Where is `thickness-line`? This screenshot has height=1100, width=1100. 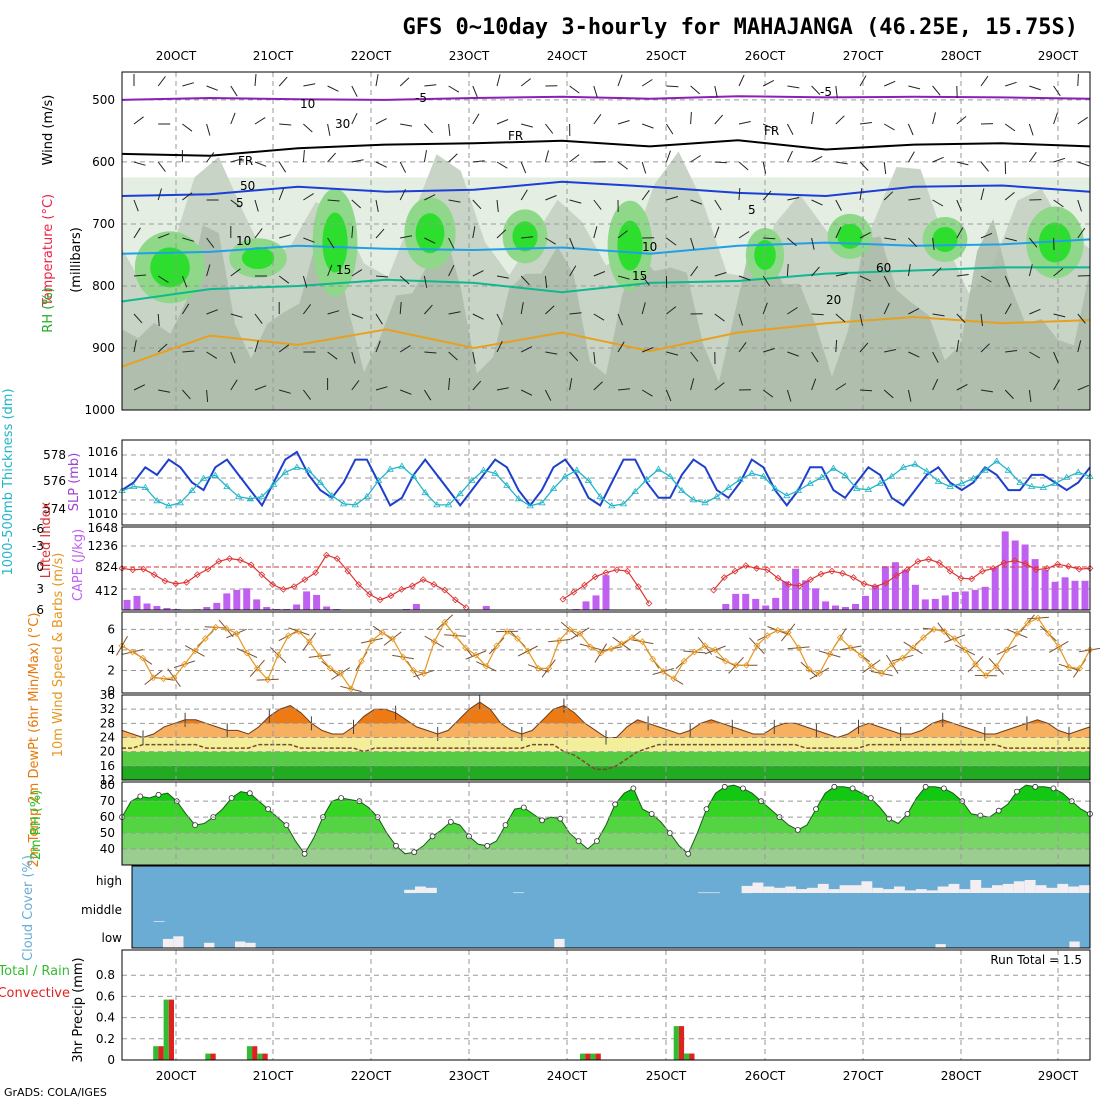
thickness-line is located at coordinates (606, 483).